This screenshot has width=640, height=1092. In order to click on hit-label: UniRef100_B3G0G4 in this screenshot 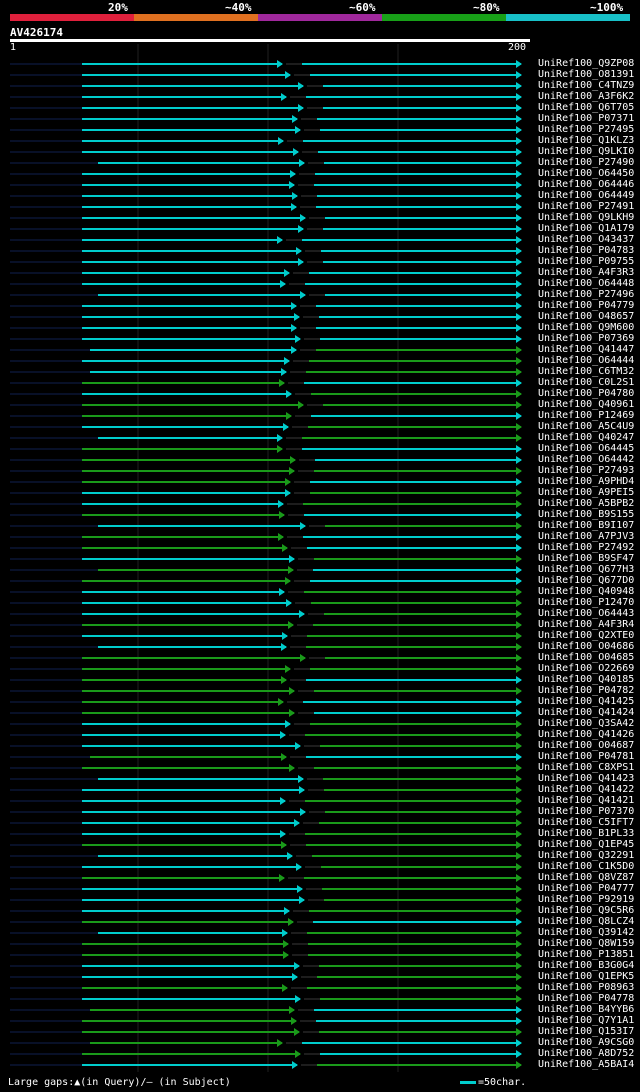, I will do `click(586, 965)`.